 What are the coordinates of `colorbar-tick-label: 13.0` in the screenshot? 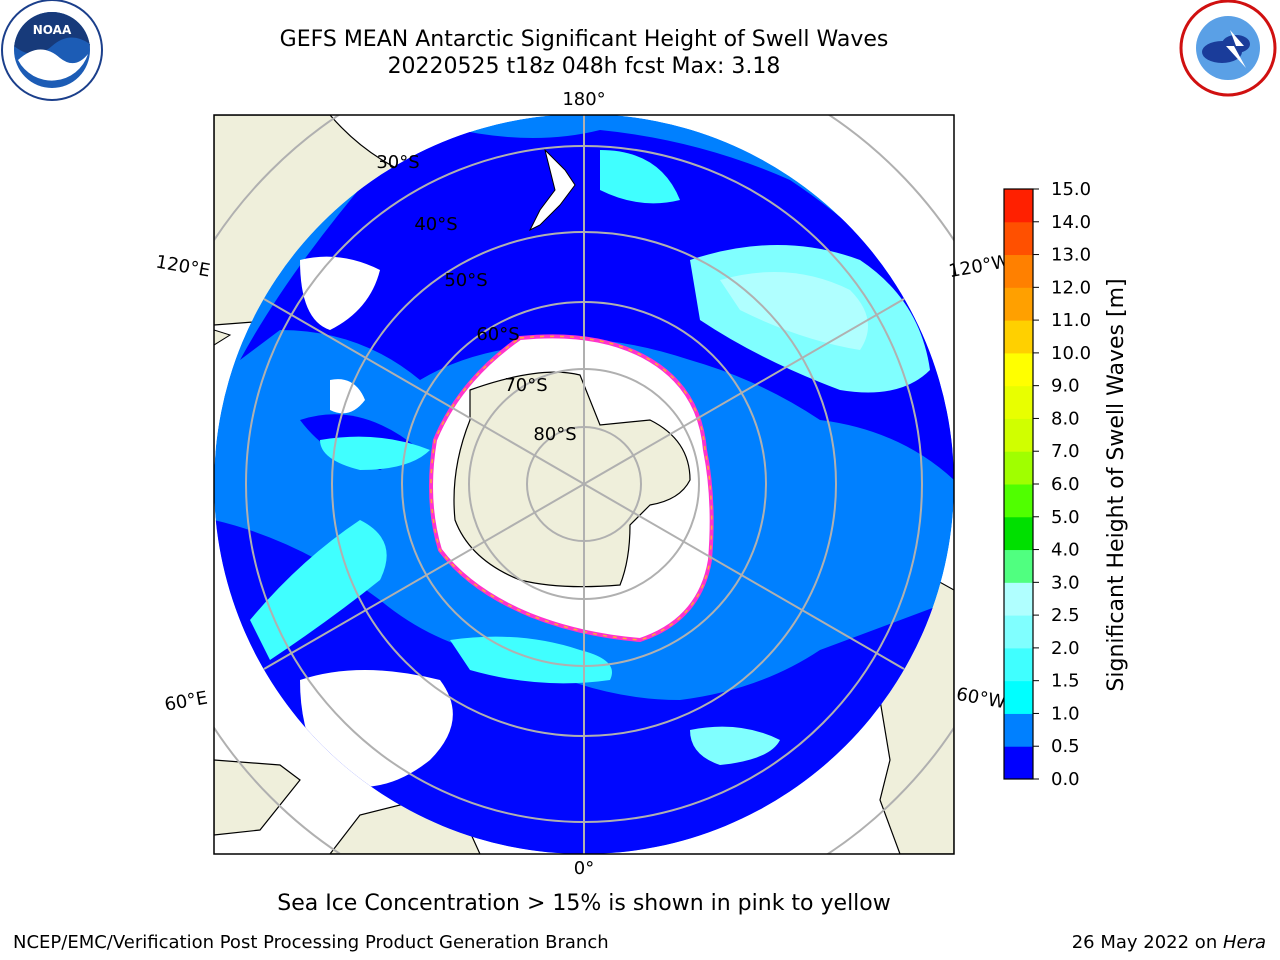 It's located at (1071, 255).